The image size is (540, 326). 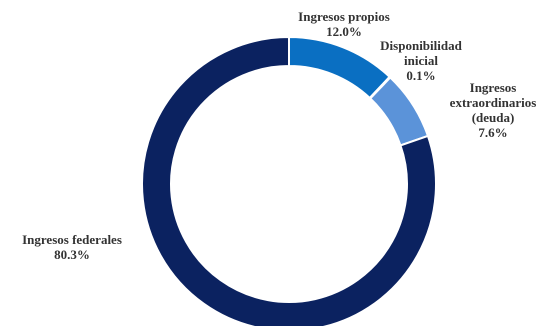 I want to click on slice-label-line: inicial, so click(x=421, y=60).